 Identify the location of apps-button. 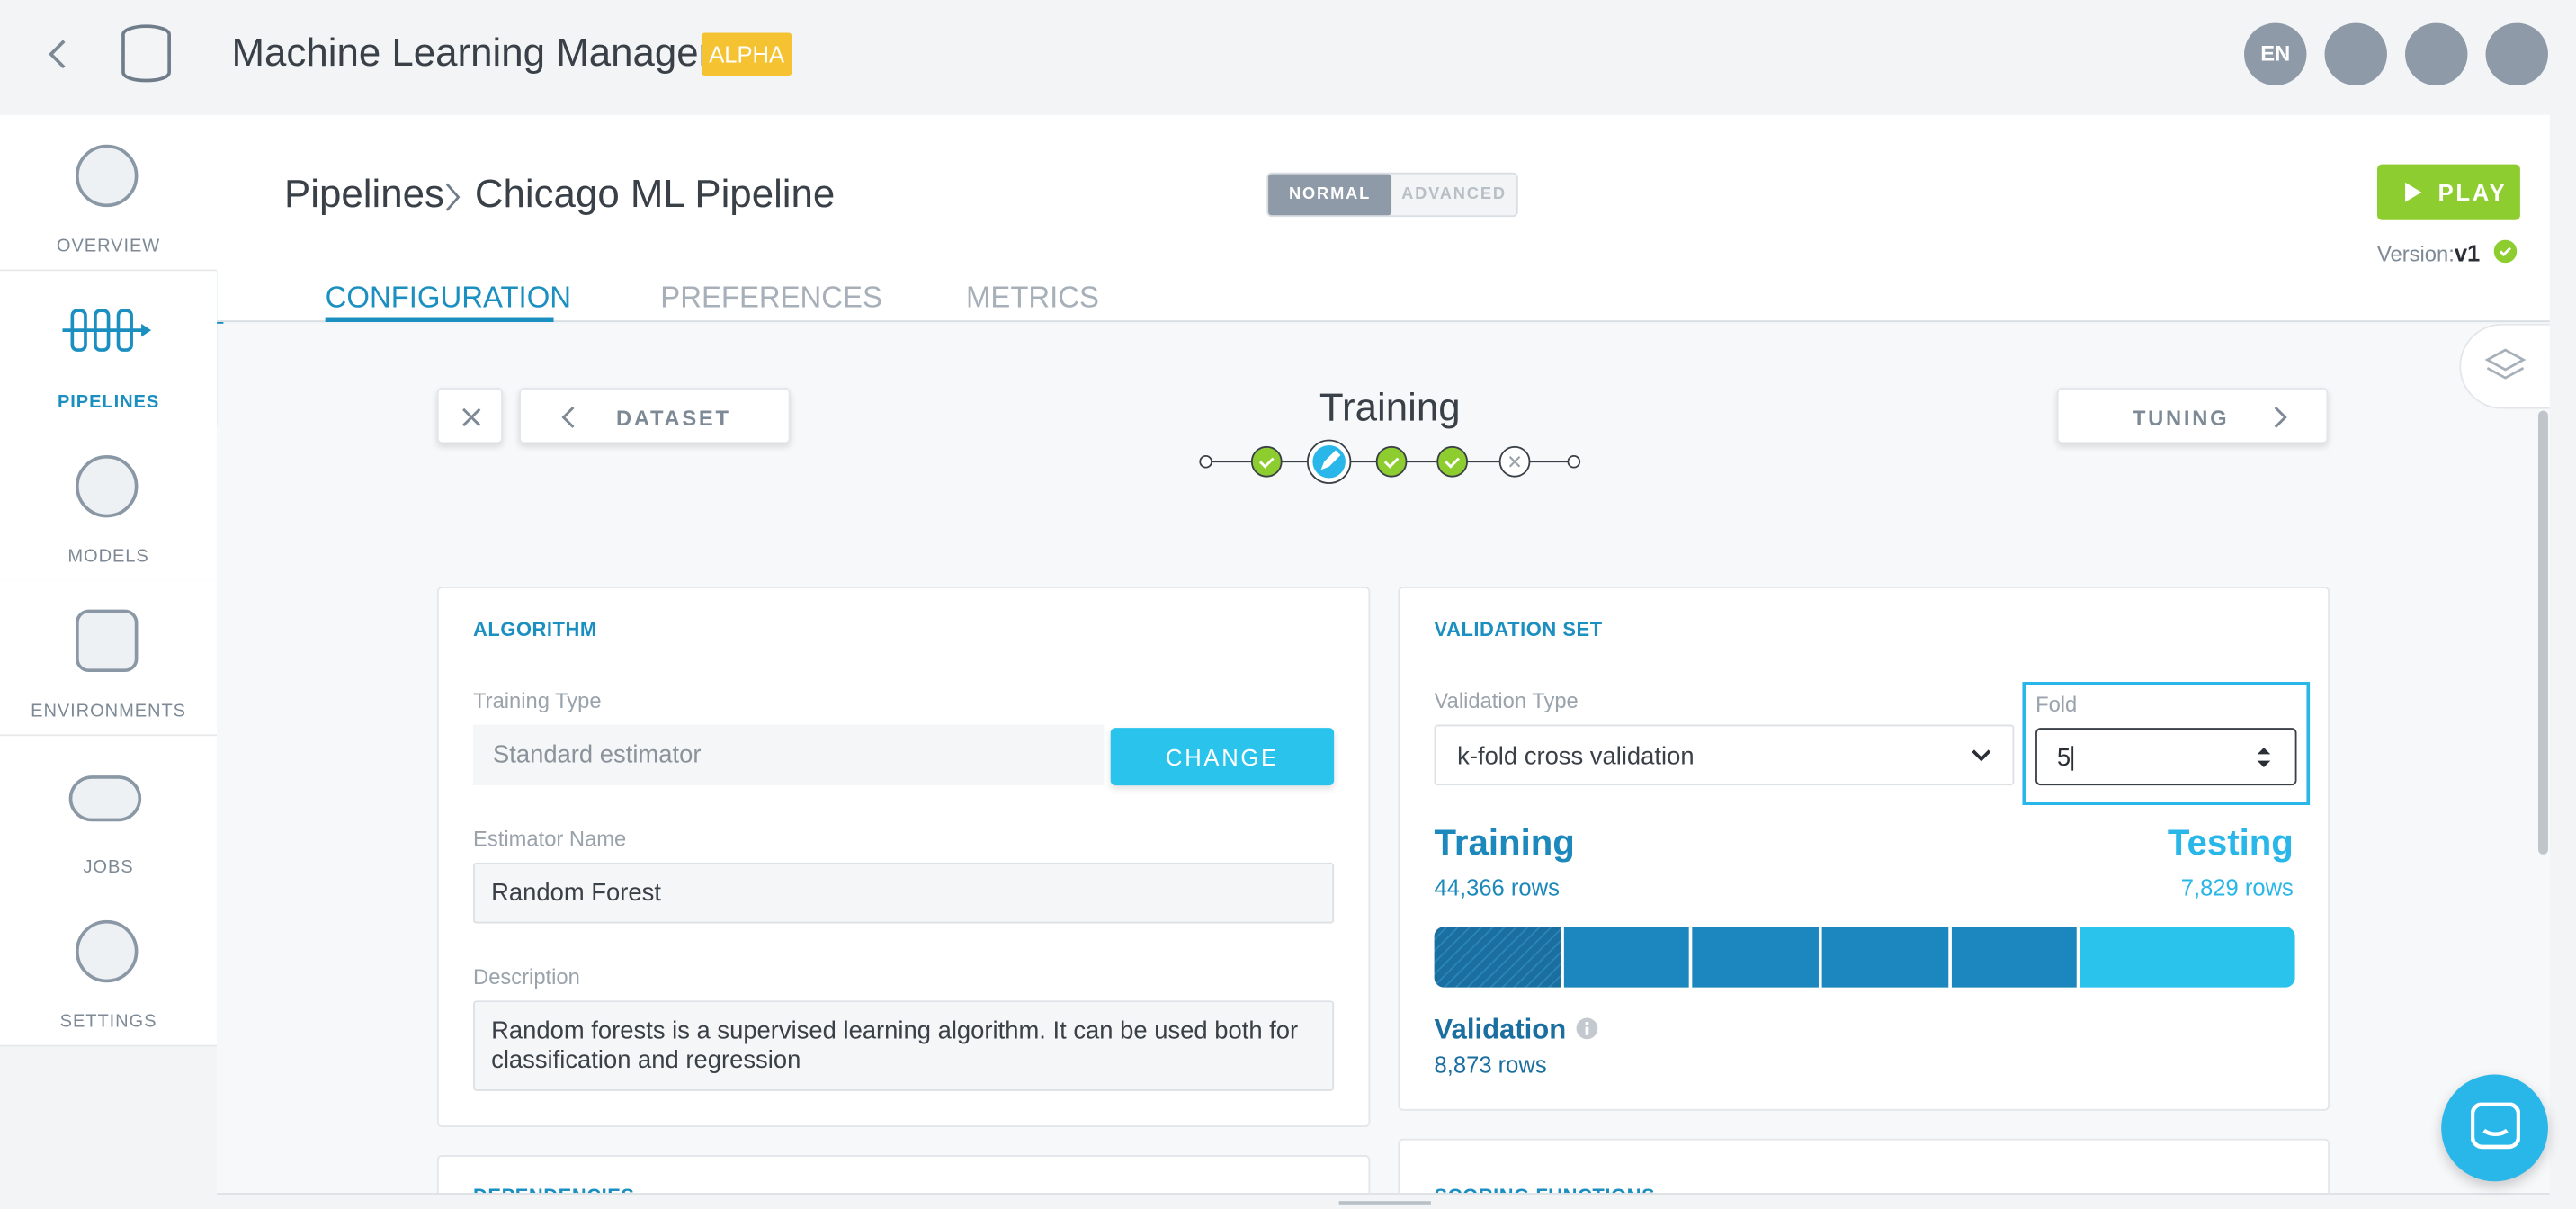
(2355, 53).